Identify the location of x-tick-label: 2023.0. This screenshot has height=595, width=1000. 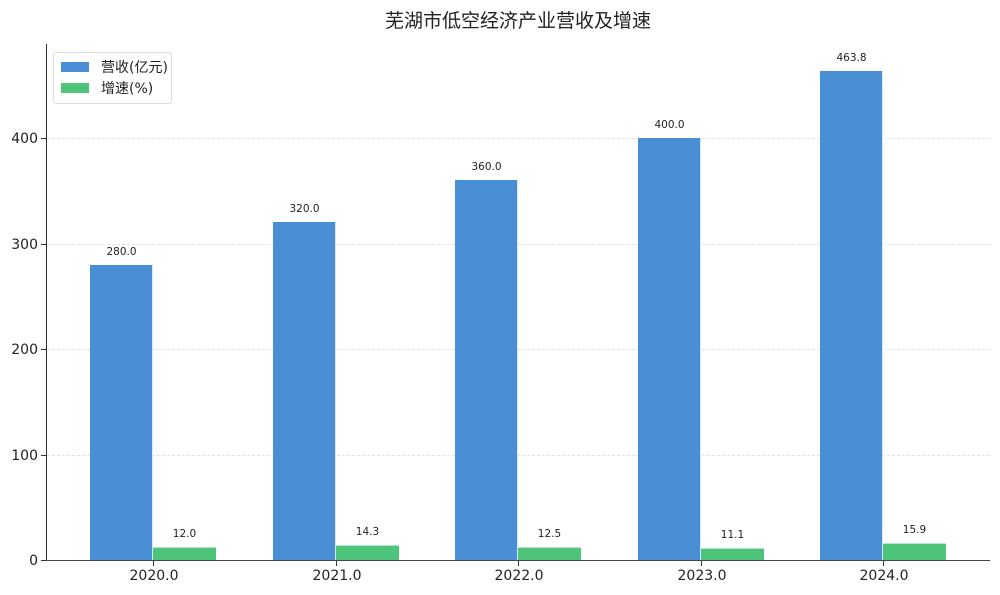
(702, 576).